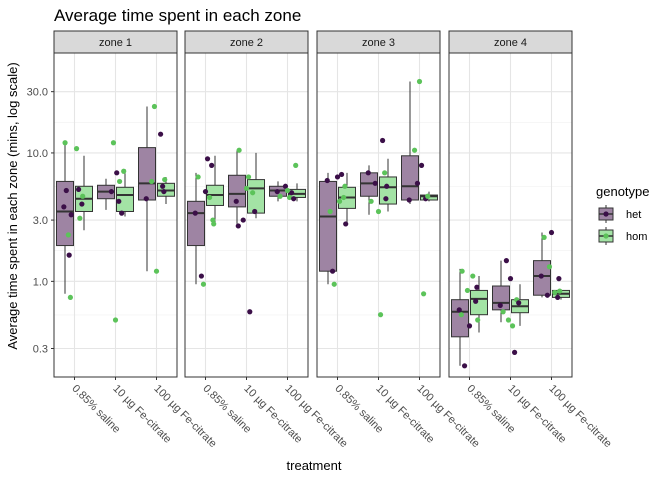  Describe the element at coordinates (623, 191) in the screenshot. I see `legend-title: genotype` at that location.